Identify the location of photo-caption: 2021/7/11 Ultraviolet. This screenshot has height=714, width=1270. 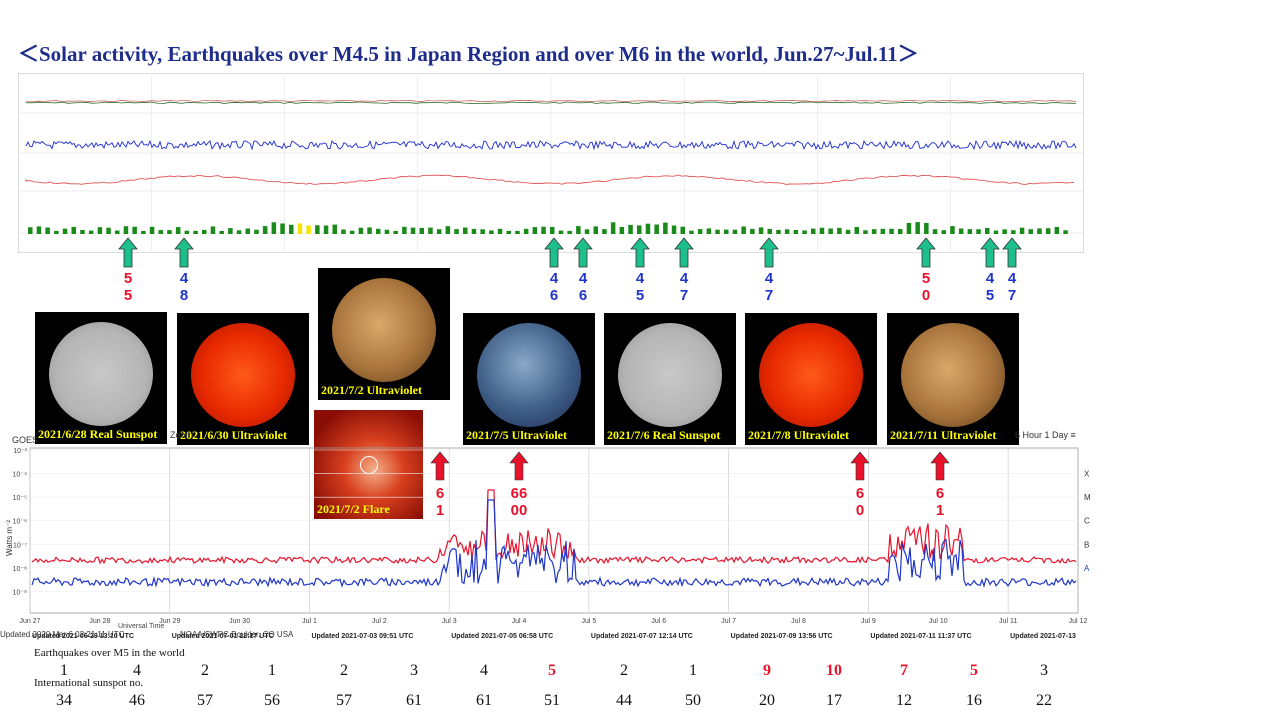
(943, 435).